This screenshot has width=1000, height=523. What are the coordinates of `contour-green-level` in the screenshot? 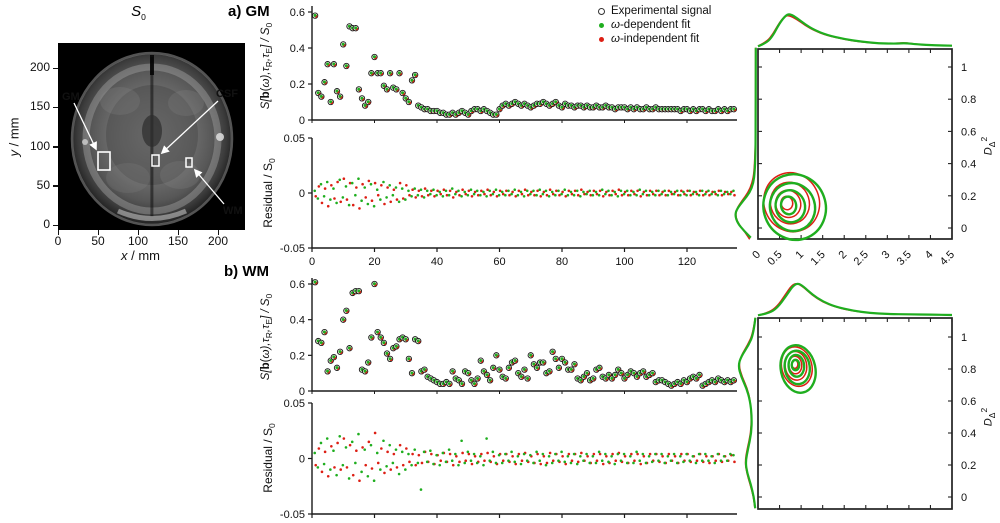 It's located at (797, 367).